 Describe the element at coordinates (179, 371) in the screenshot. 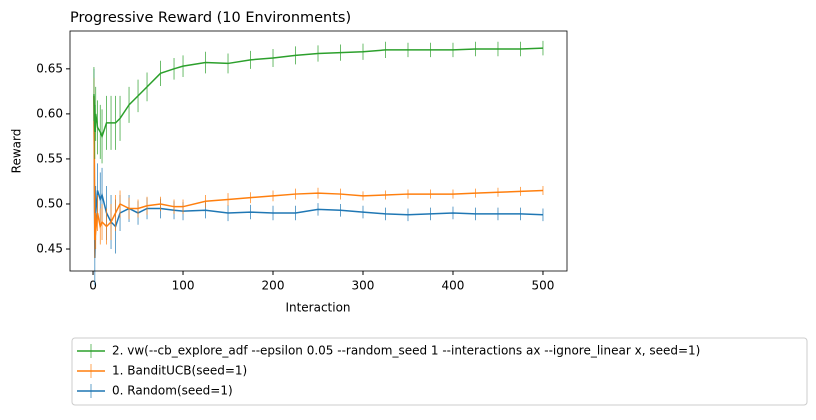

I see `legend-label: 1. BanditUCB(seed=1)` at that location.